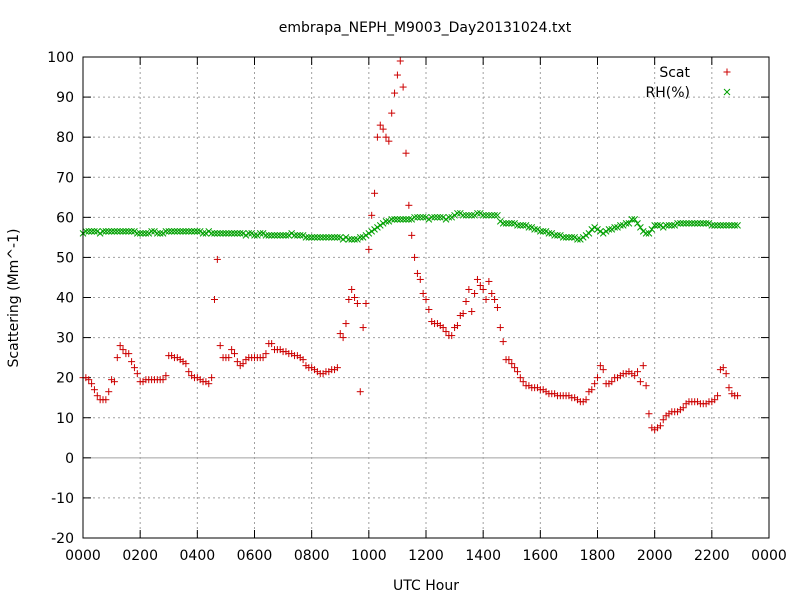 The width and height of the screenshot is (800, 600). Describe the element at coordinates (65, 419) in the screenshot. I see `y-tick-label: 10` at that location.